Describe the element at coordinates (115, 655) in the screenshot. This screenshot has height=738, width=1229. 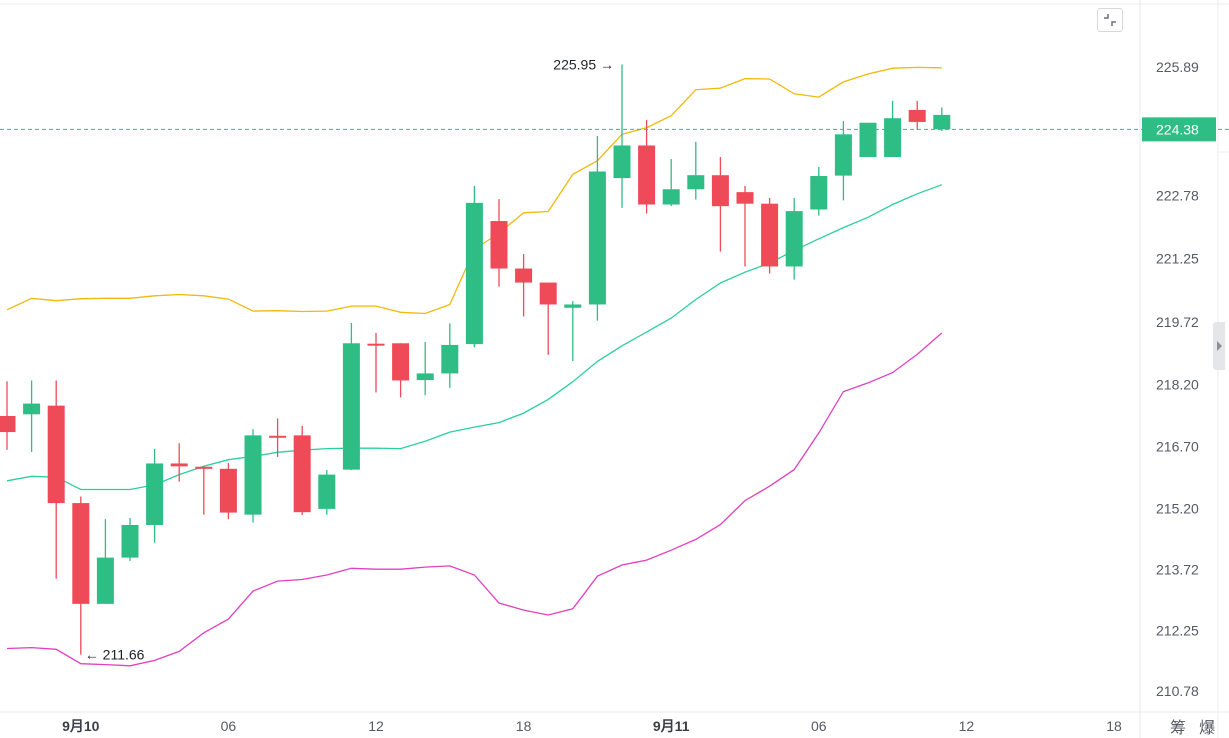
I see `low-price-annotation: ← 211.66` at that location.